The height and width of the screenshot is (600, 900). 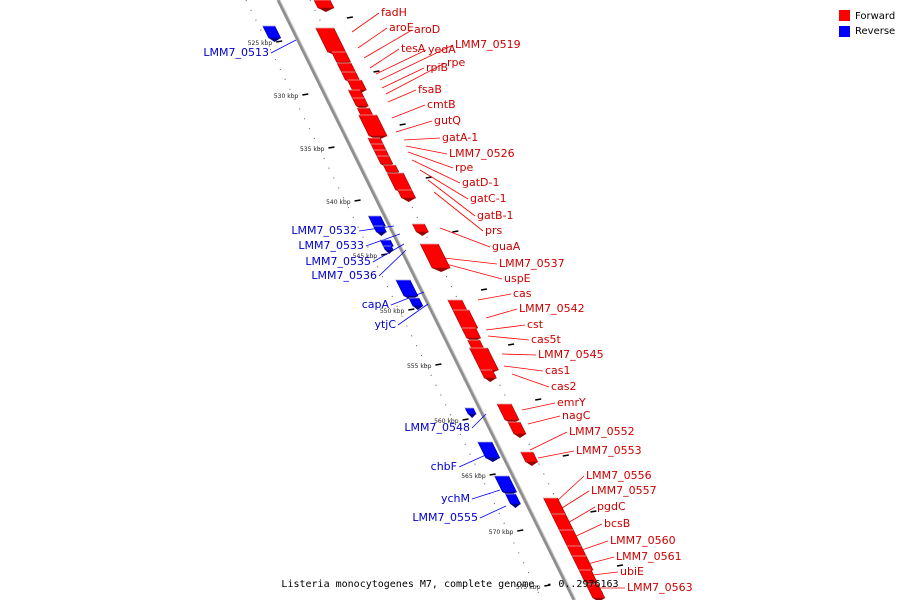 What do you see at coordinates (260, 43) in the screenshot?
I see `tick-label: 525 kbp` at bounding box center [260, 43].